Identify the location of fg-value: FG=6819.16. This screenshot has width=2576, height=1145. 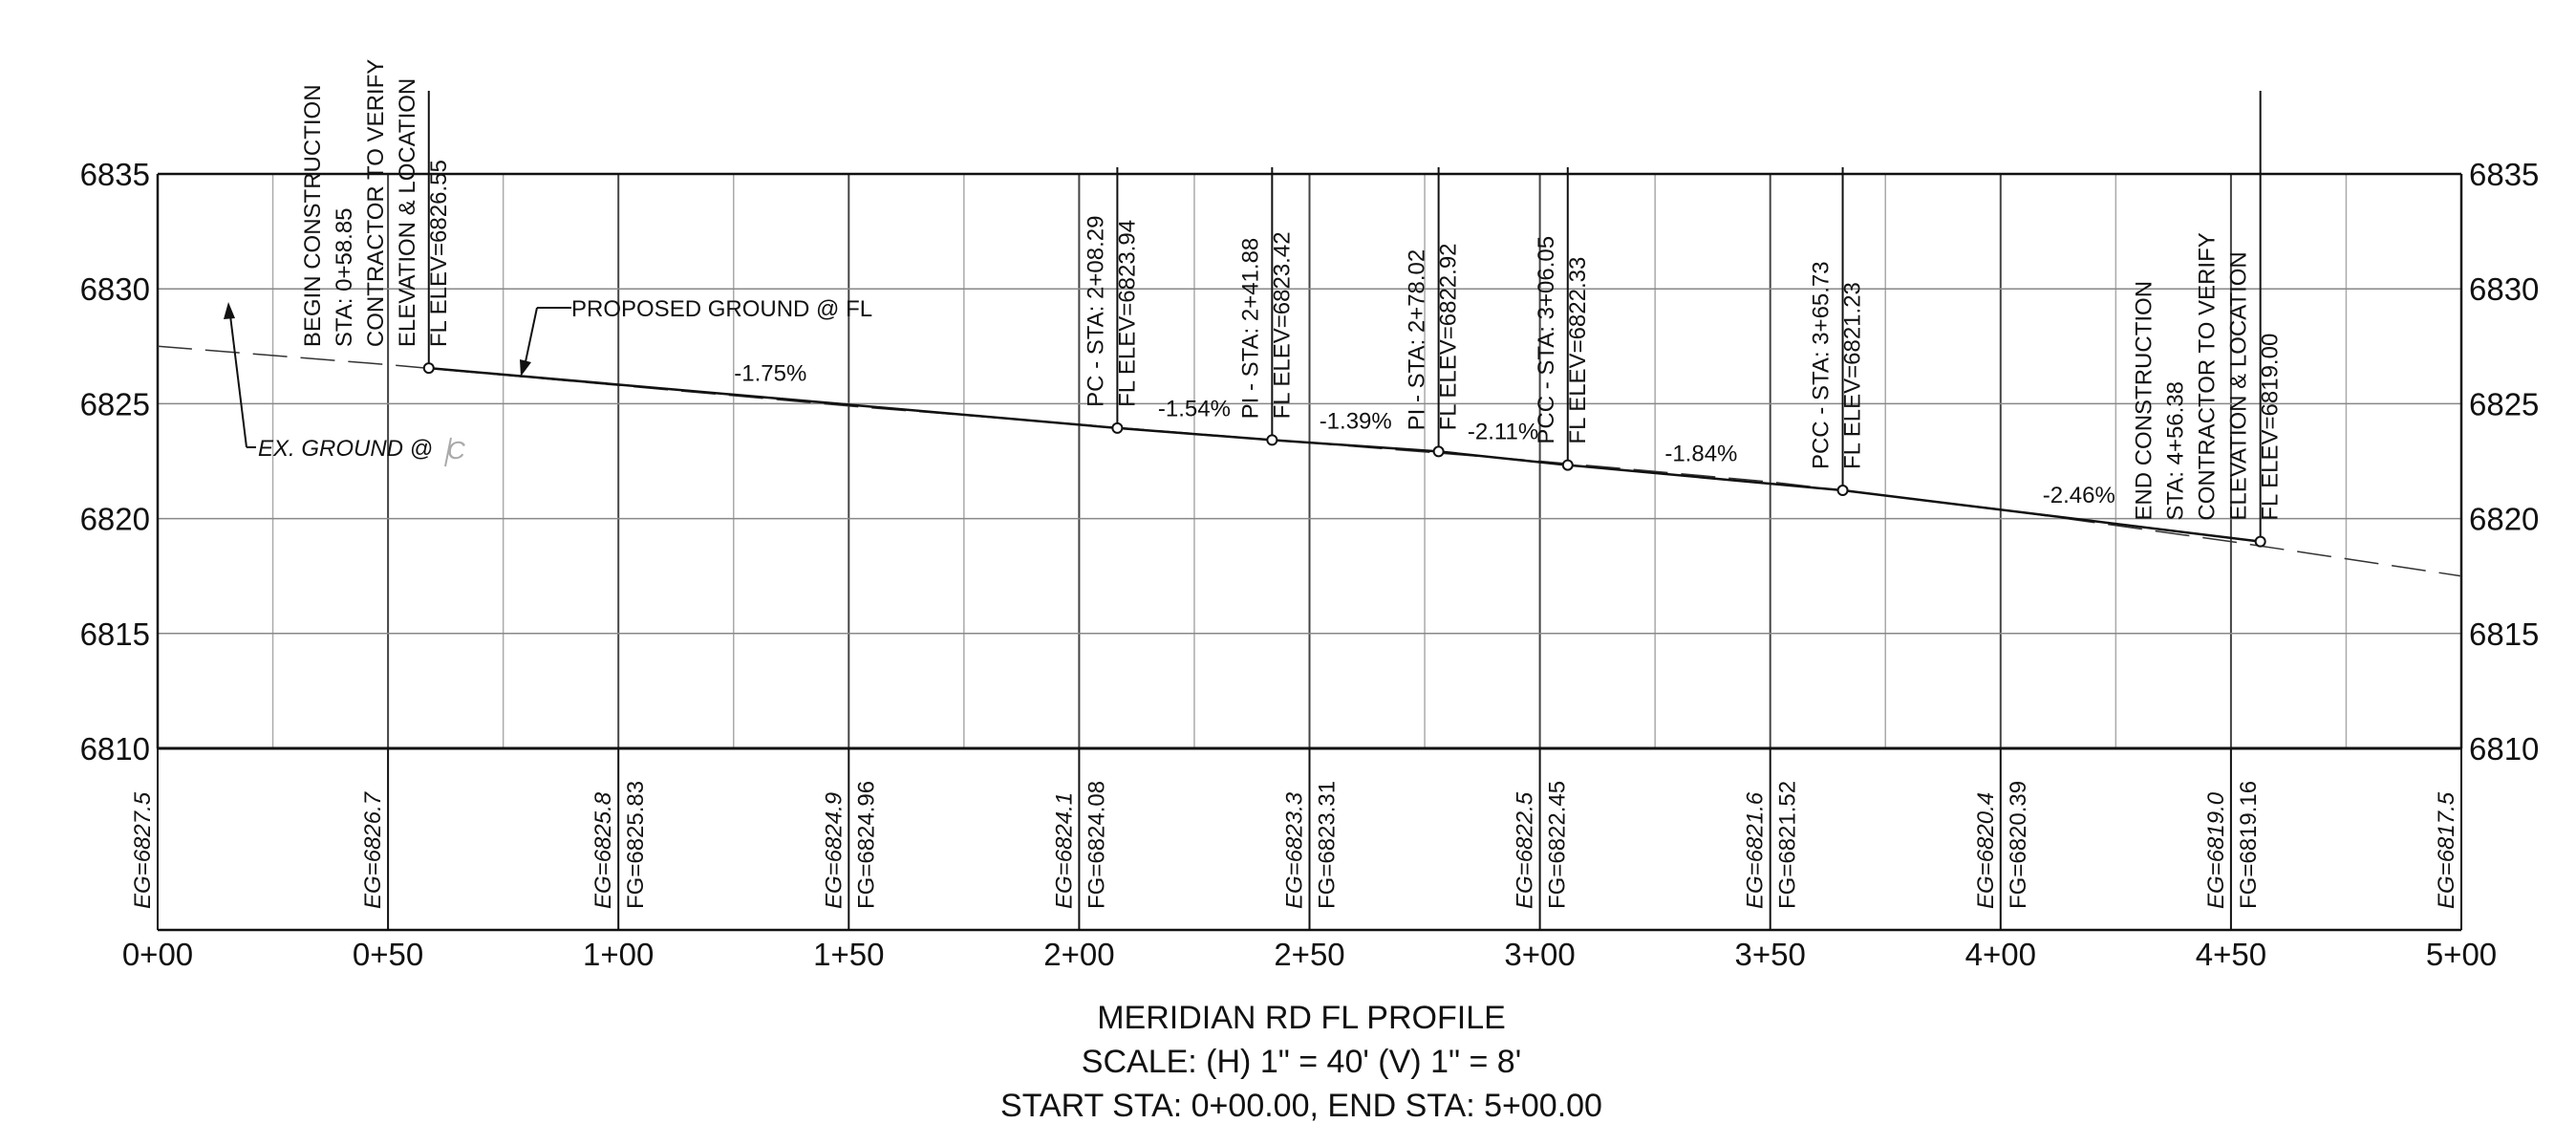
(2249, 845).